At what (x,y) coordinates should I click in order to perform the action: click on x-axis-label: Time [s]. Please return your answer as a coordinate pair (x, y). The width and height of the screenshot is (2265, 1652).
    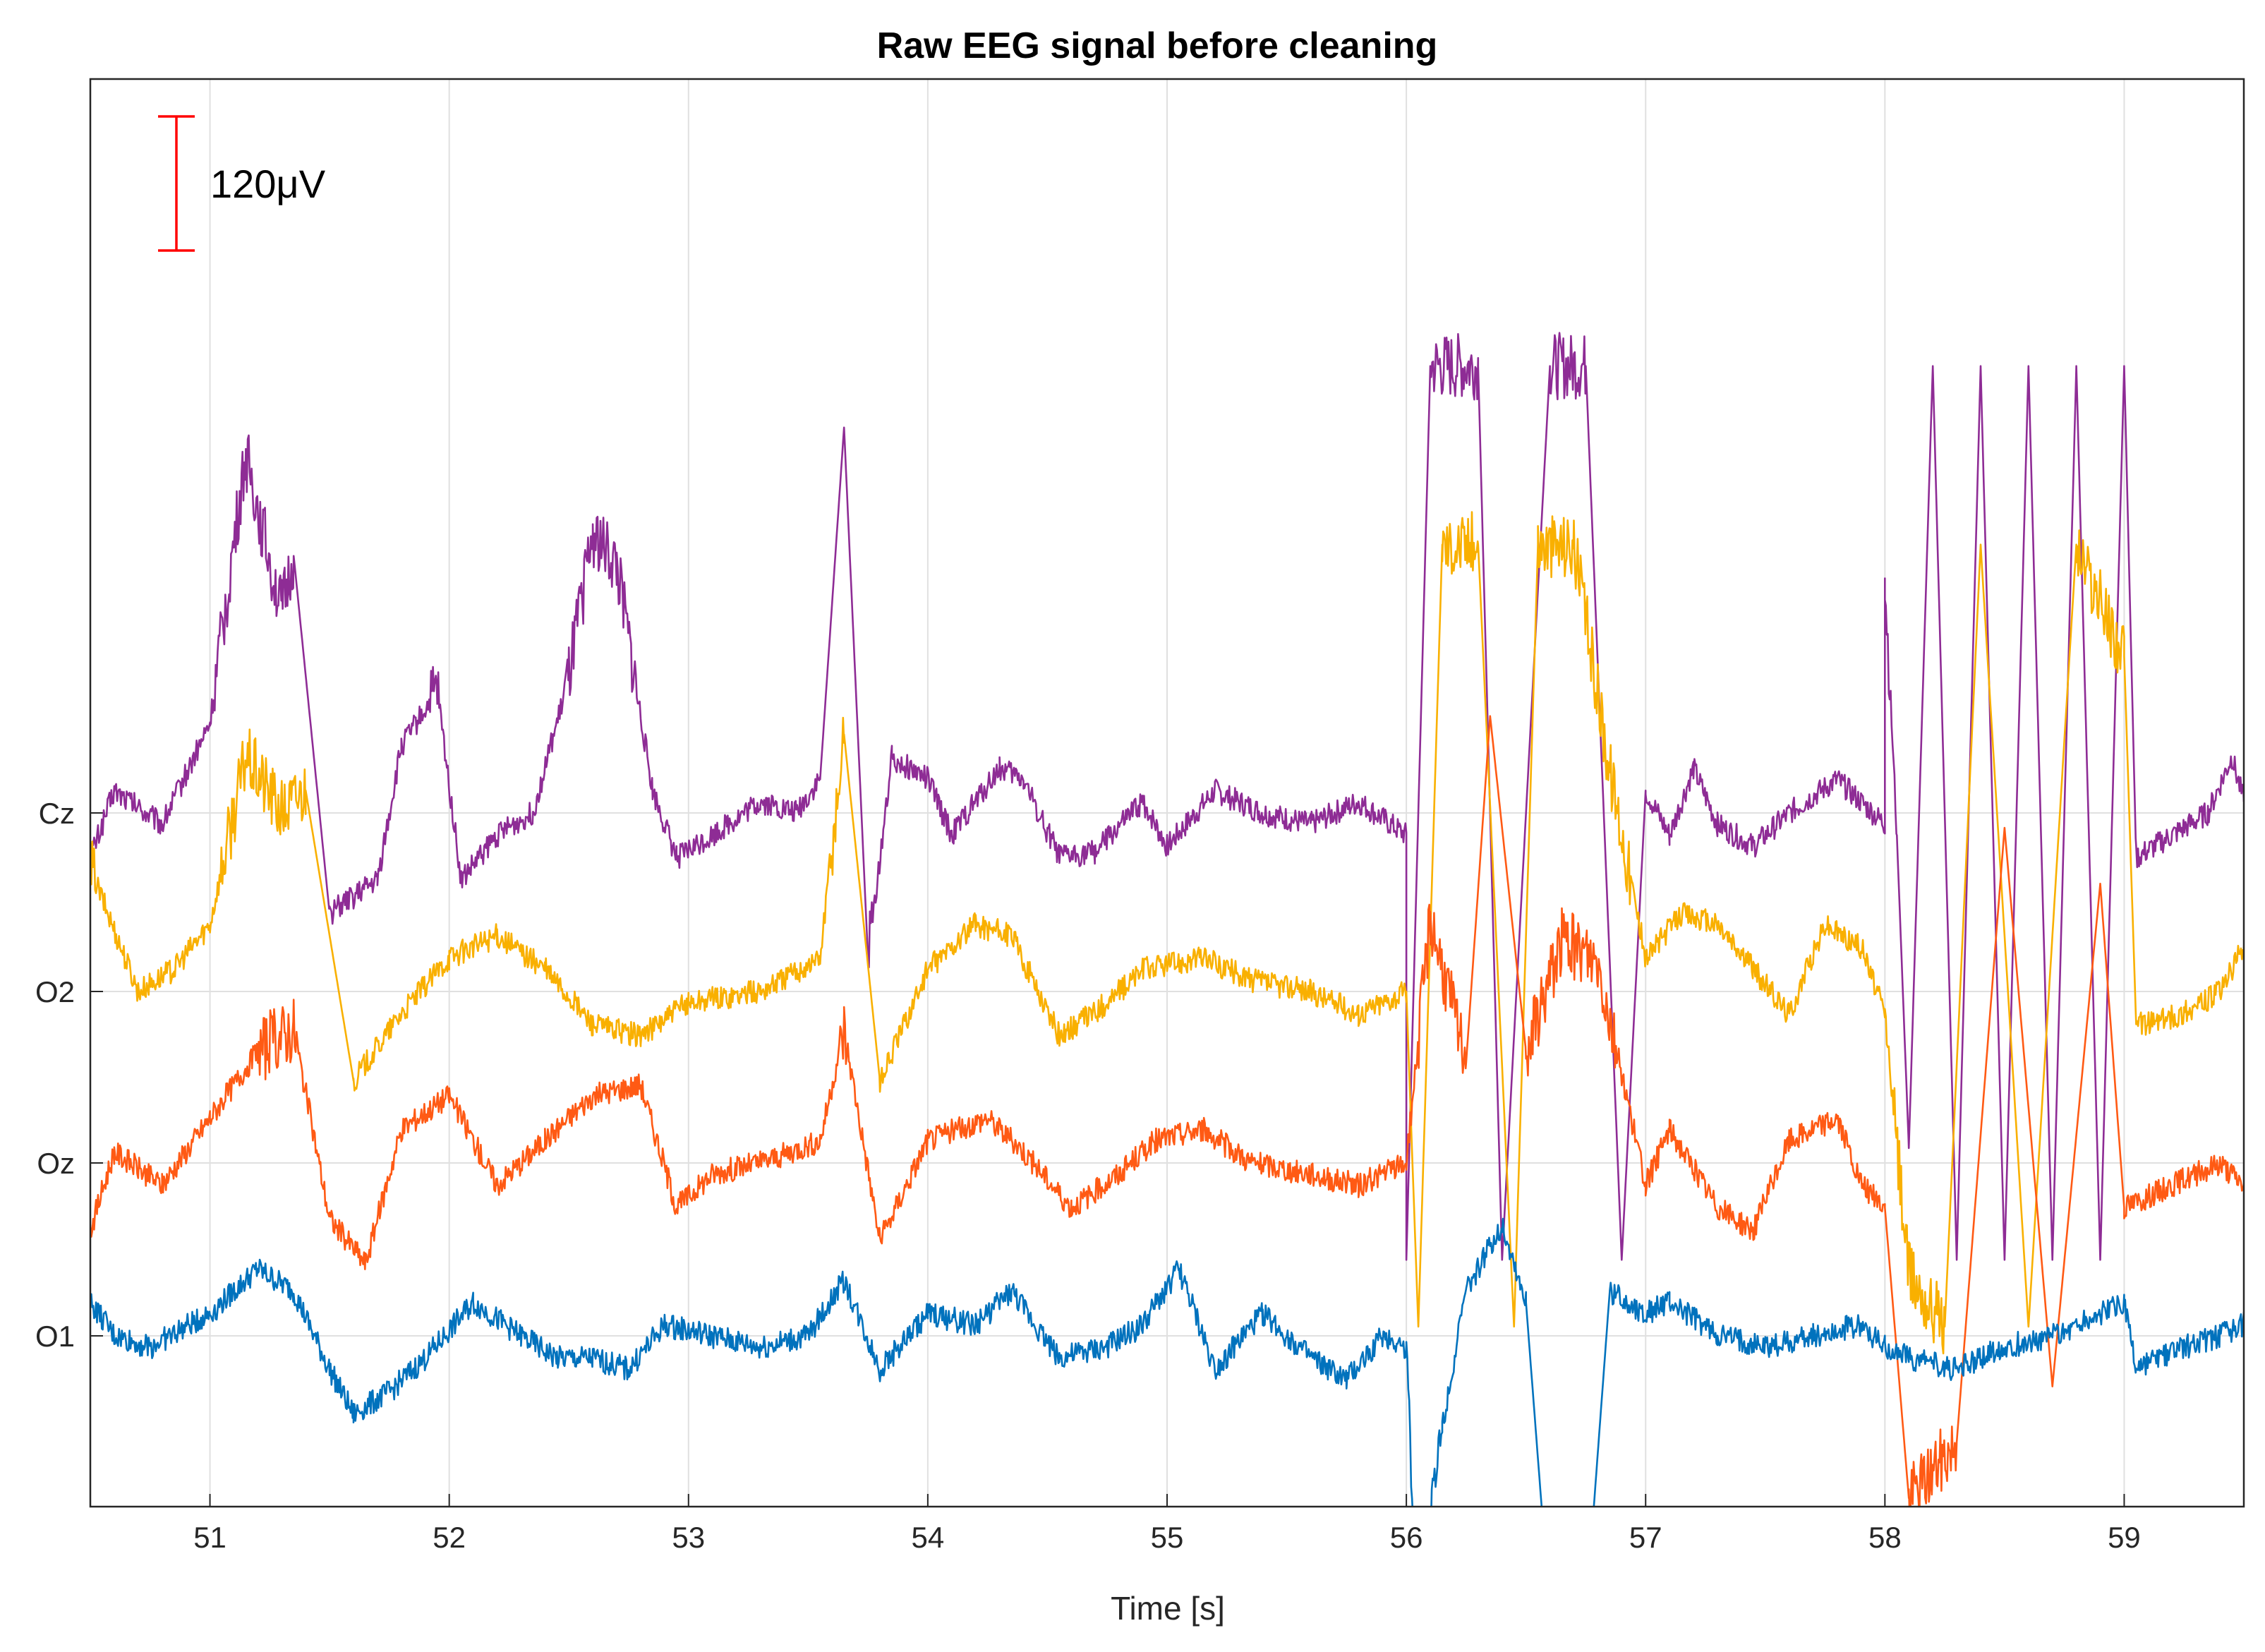
    Looking at the image, I should click on (1168, 1609).